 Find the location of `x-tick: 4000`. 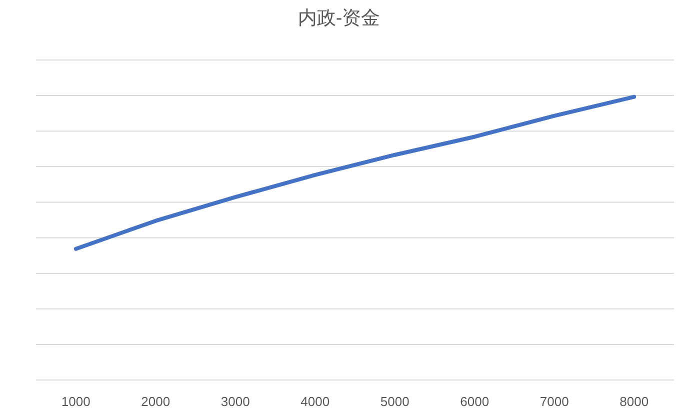

x-tick: 4000 is located at coordinates (315, 401).